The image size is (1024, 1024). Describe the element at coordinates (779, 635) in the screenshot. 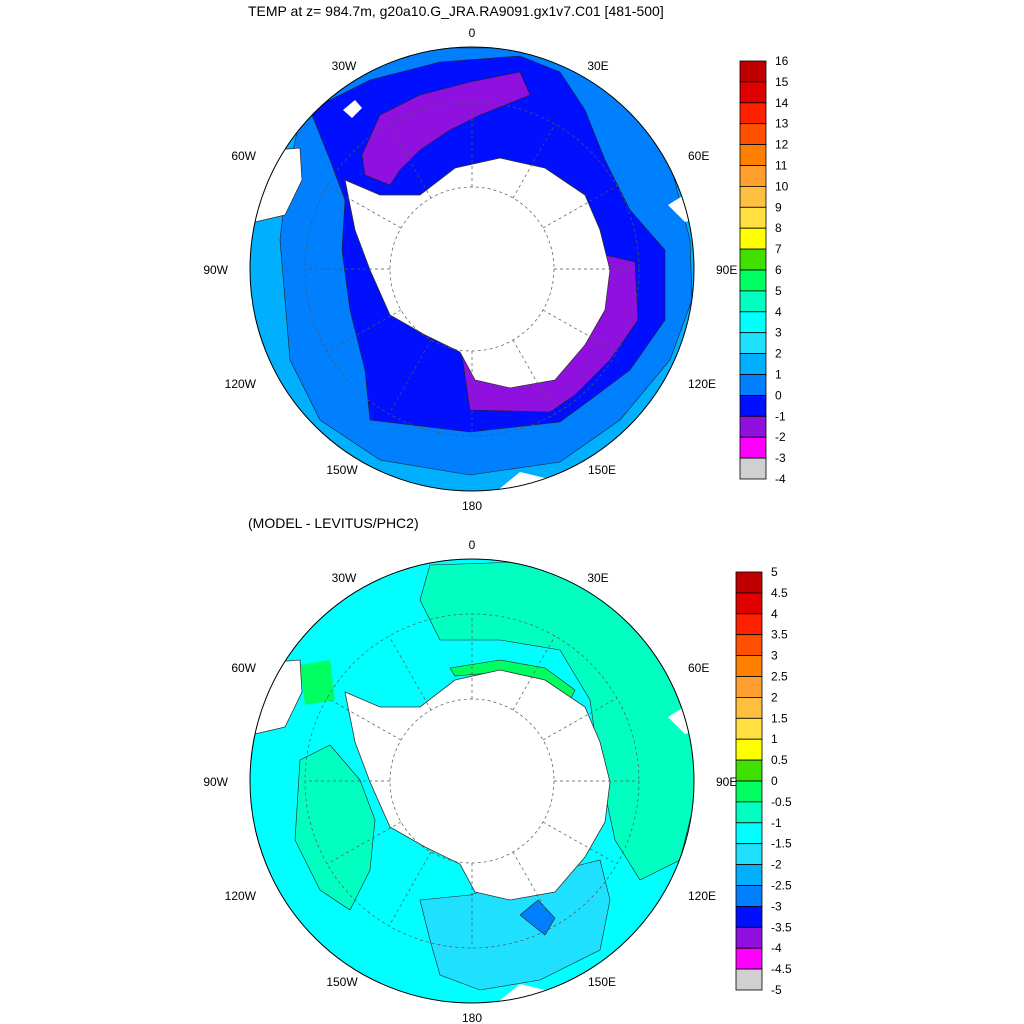

I see `colorbar-label: 3.5` at that location.